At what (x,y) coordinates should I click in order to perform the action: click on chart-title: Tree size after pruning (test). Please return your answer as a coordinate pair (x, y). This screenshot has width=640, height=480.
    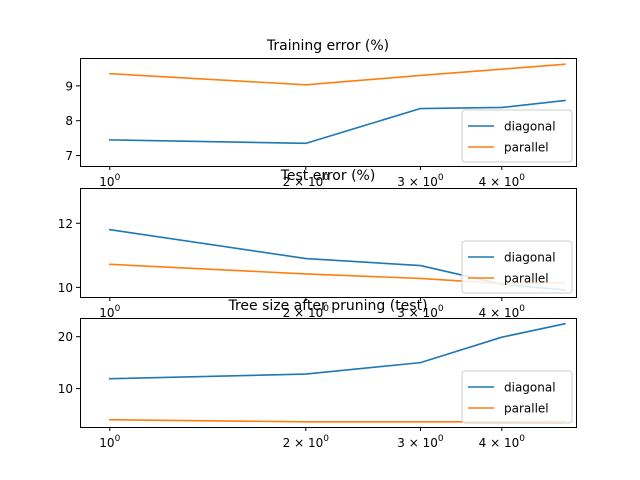
    Looking at the image, I should click on (327, 306).